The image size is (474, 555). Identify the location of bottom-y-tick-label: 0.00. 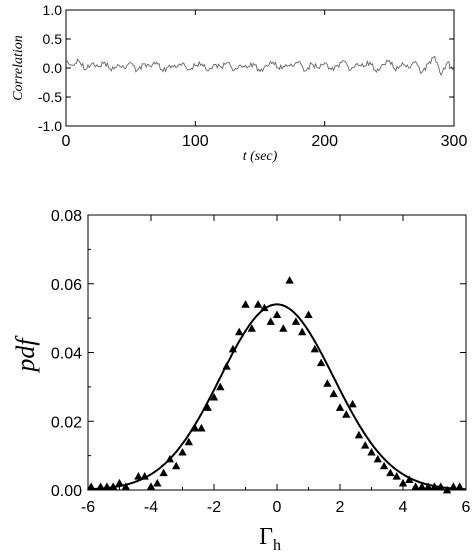
(66, 491).